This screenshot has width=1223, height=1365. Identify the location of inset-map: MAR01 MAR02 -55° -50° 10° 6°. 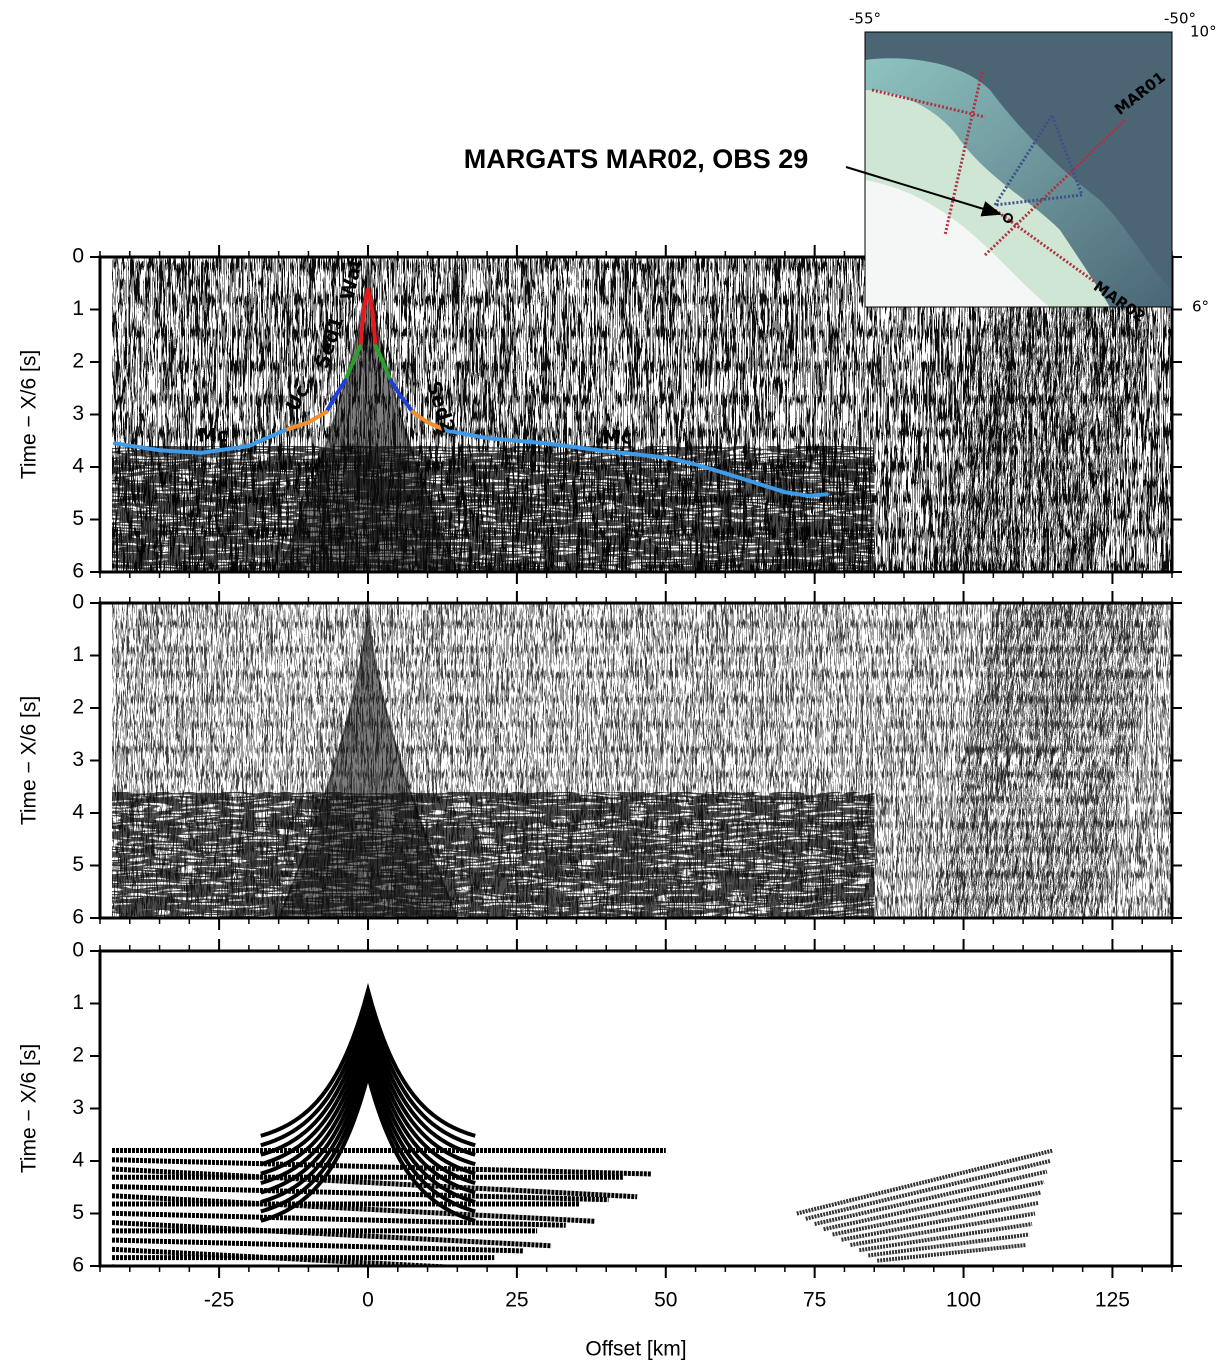
(1033, 168).